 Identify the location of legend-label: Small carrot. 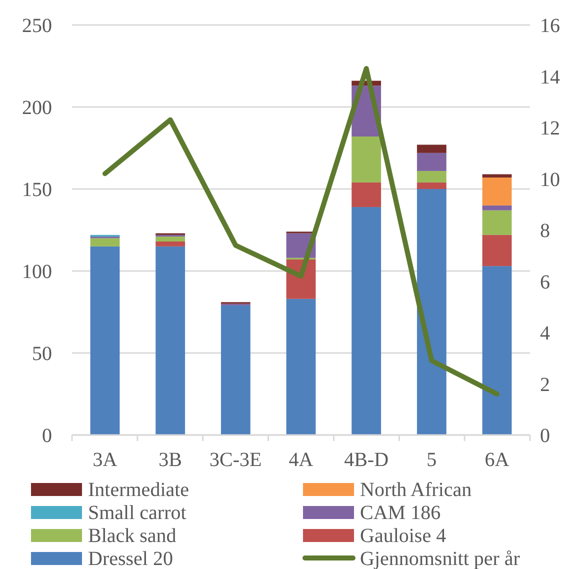
(137, 513).